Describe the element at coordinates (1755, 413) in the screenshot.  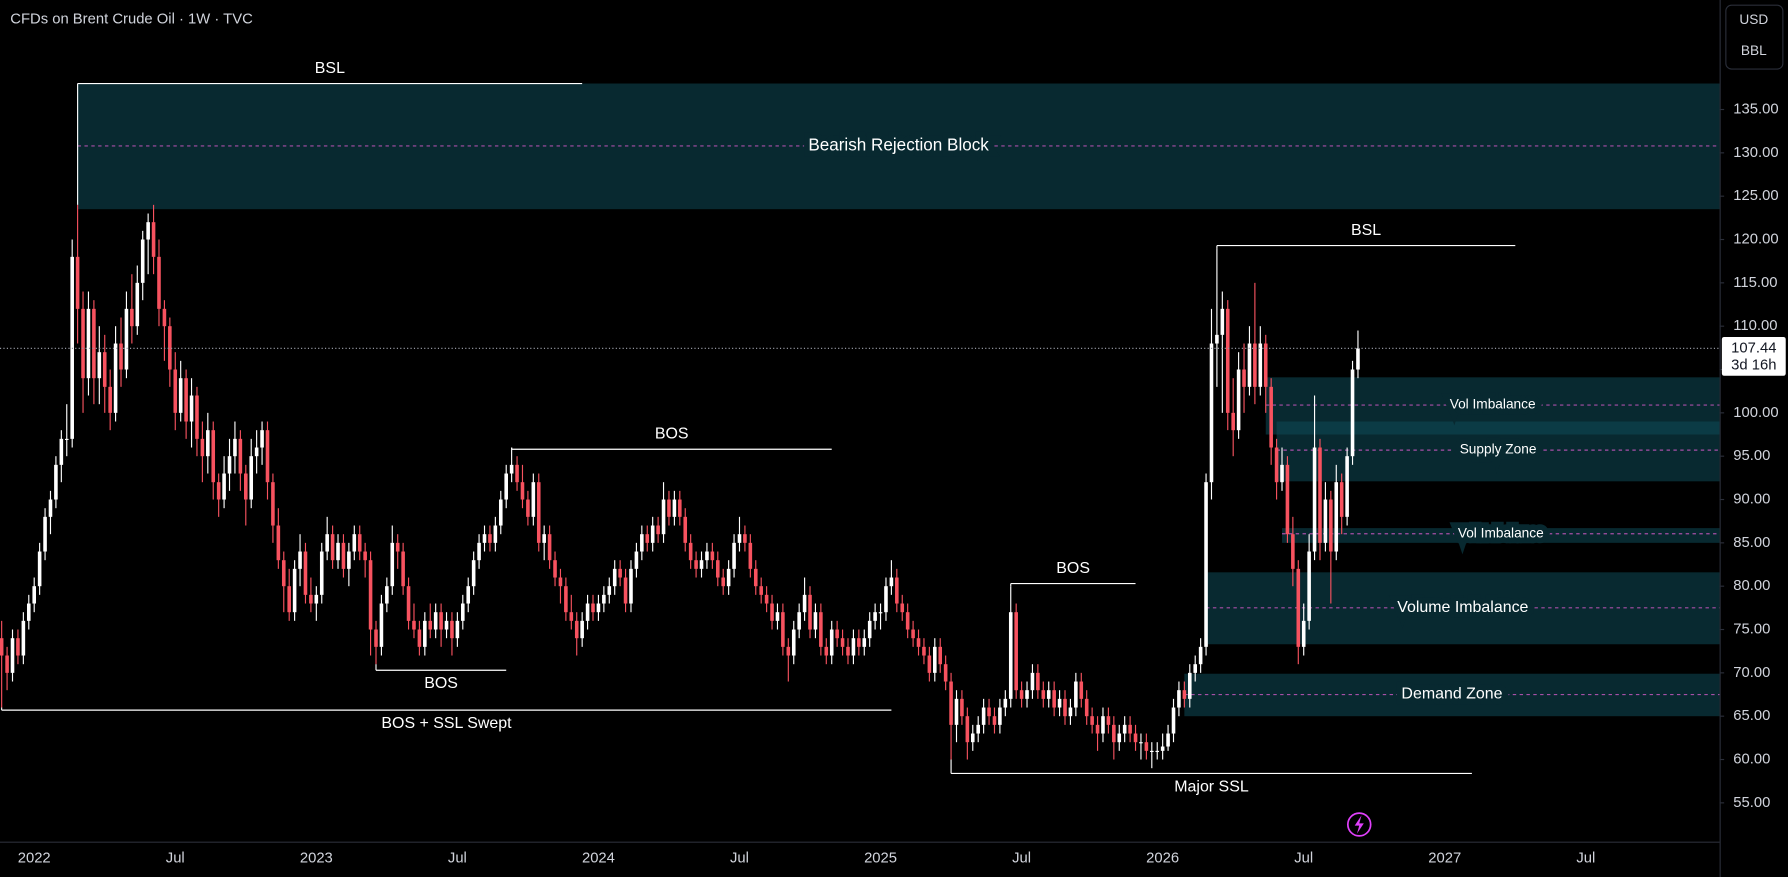
I see `y-tick-label: 100.00` at that location.